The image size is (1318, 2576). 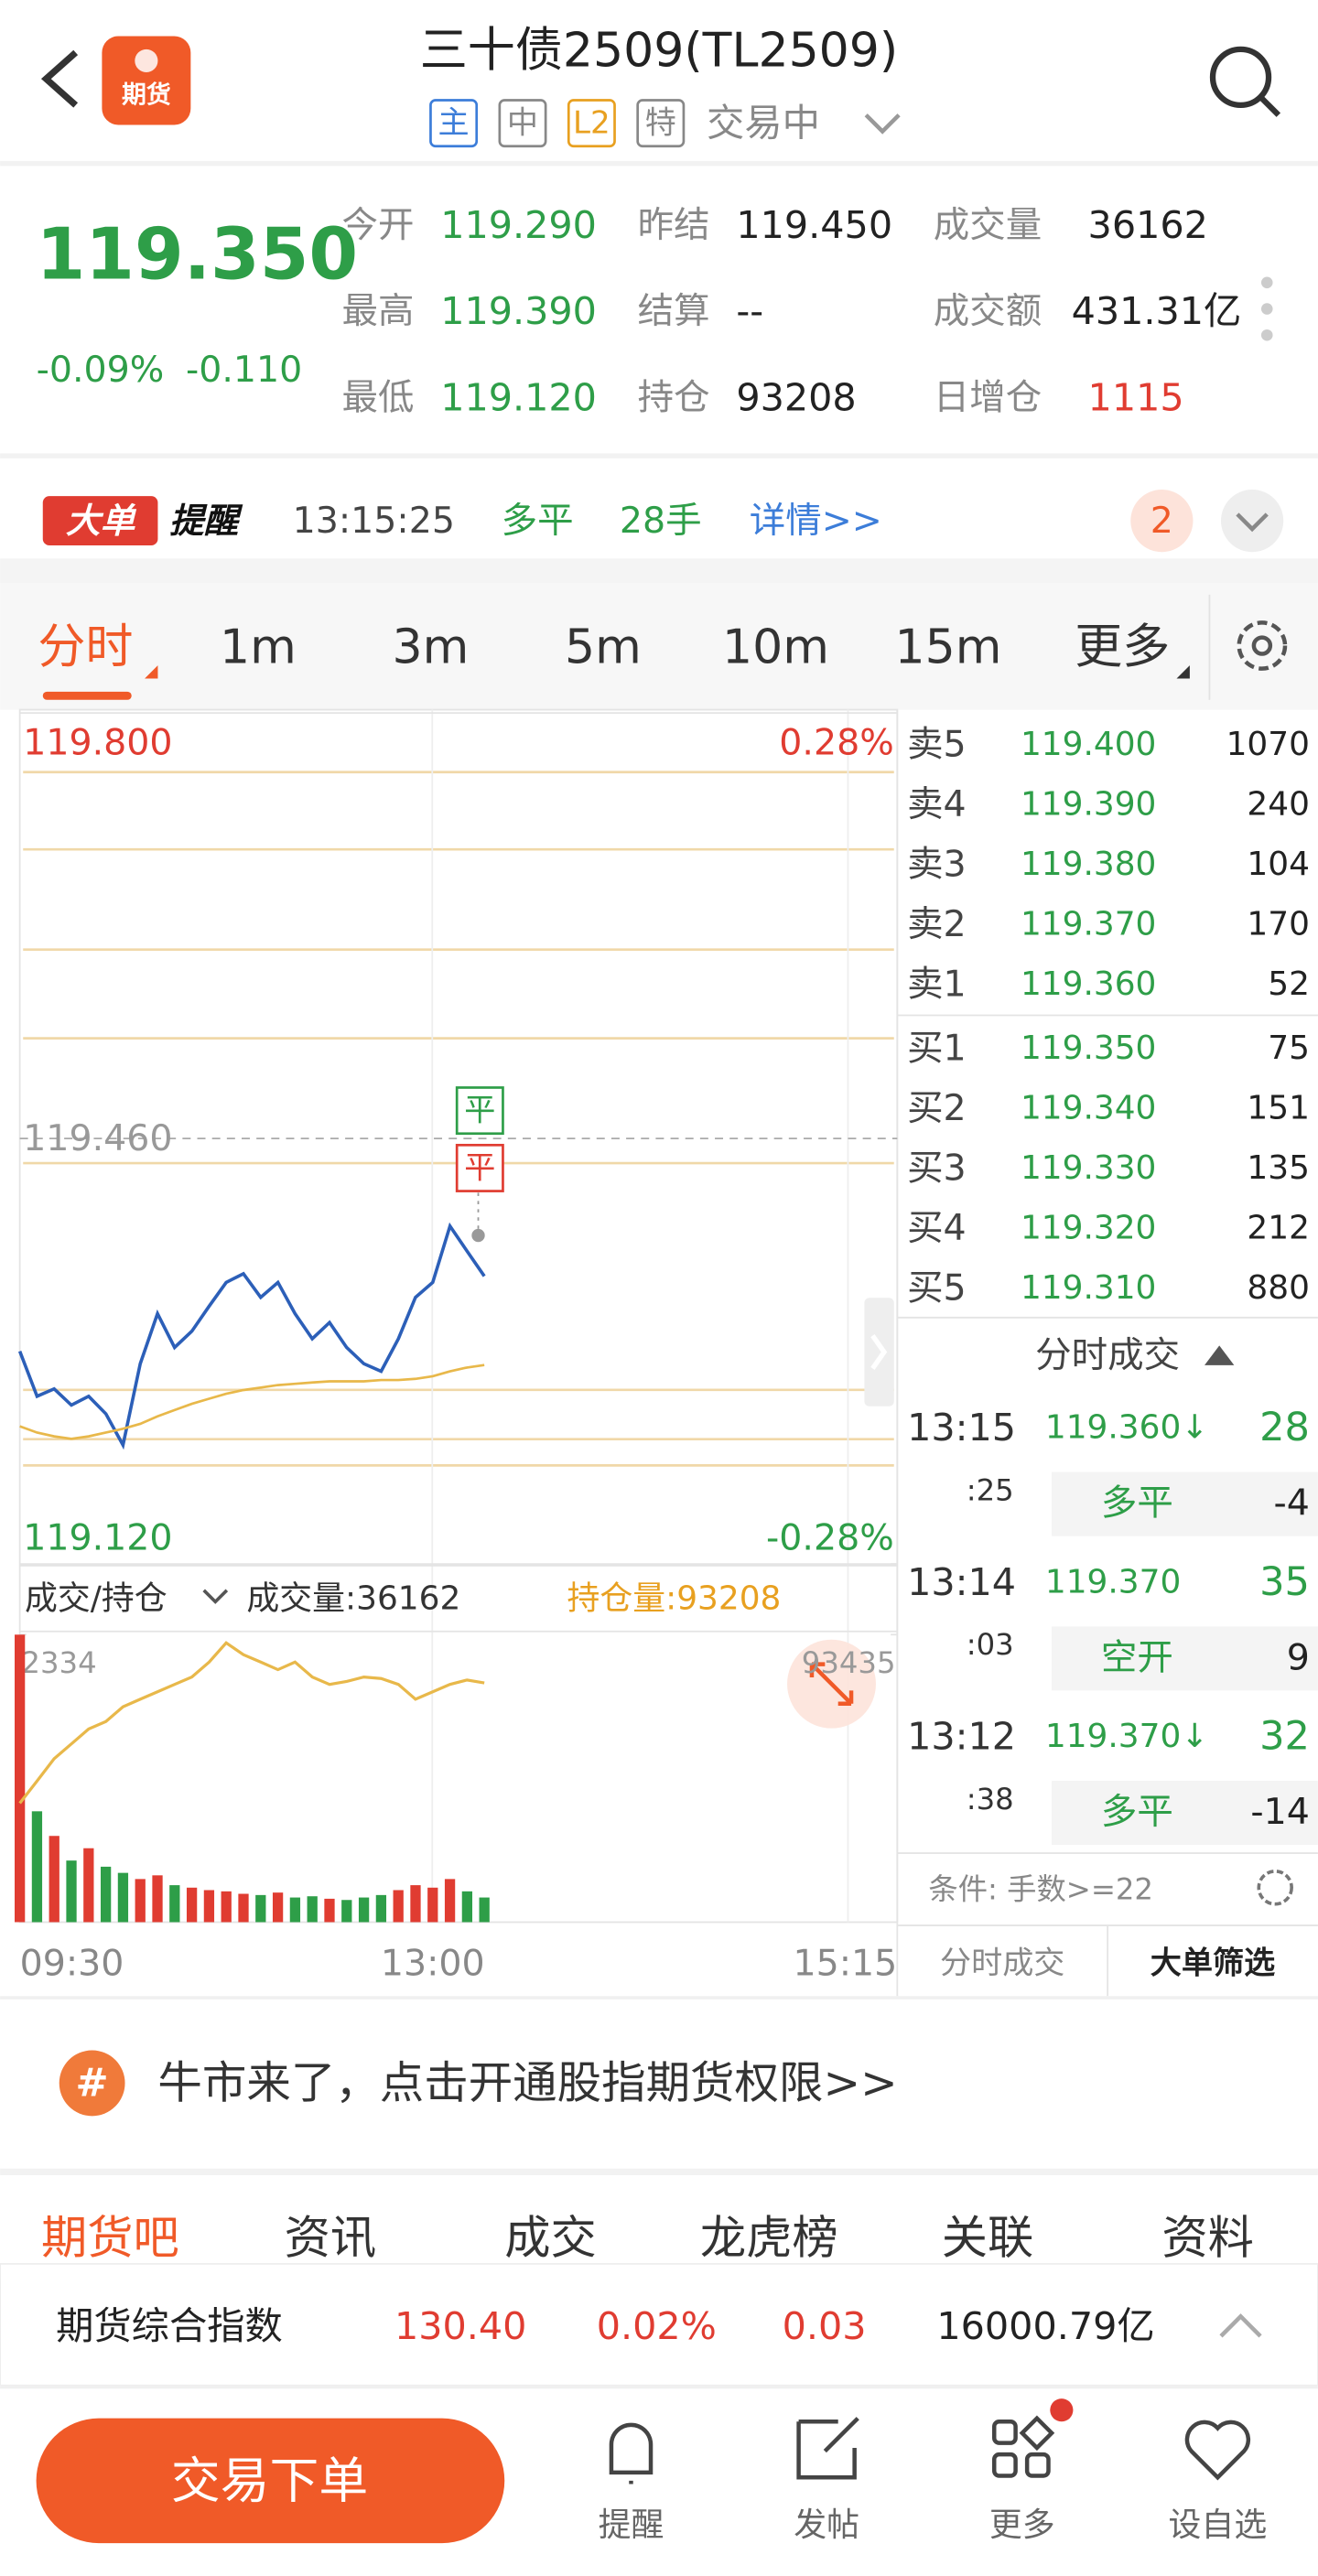 I want to click on tab-underline, so click(x=87, y=696).